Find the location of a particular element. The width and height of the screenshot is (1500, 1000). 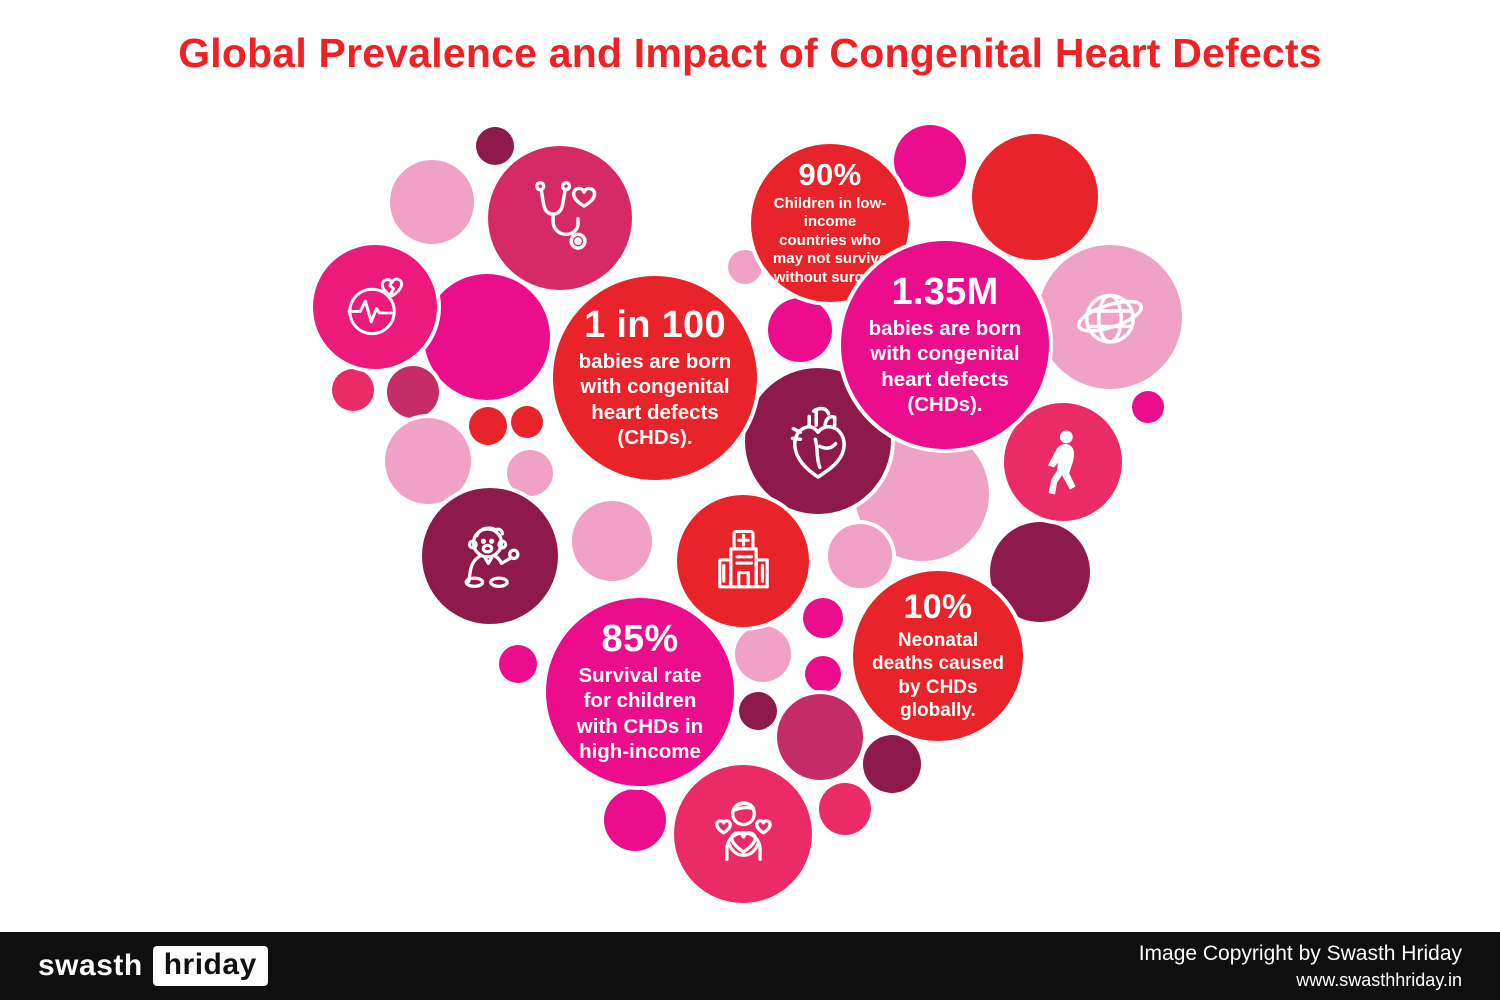

dot-maroon-lower is located at coordinates (892, 764).